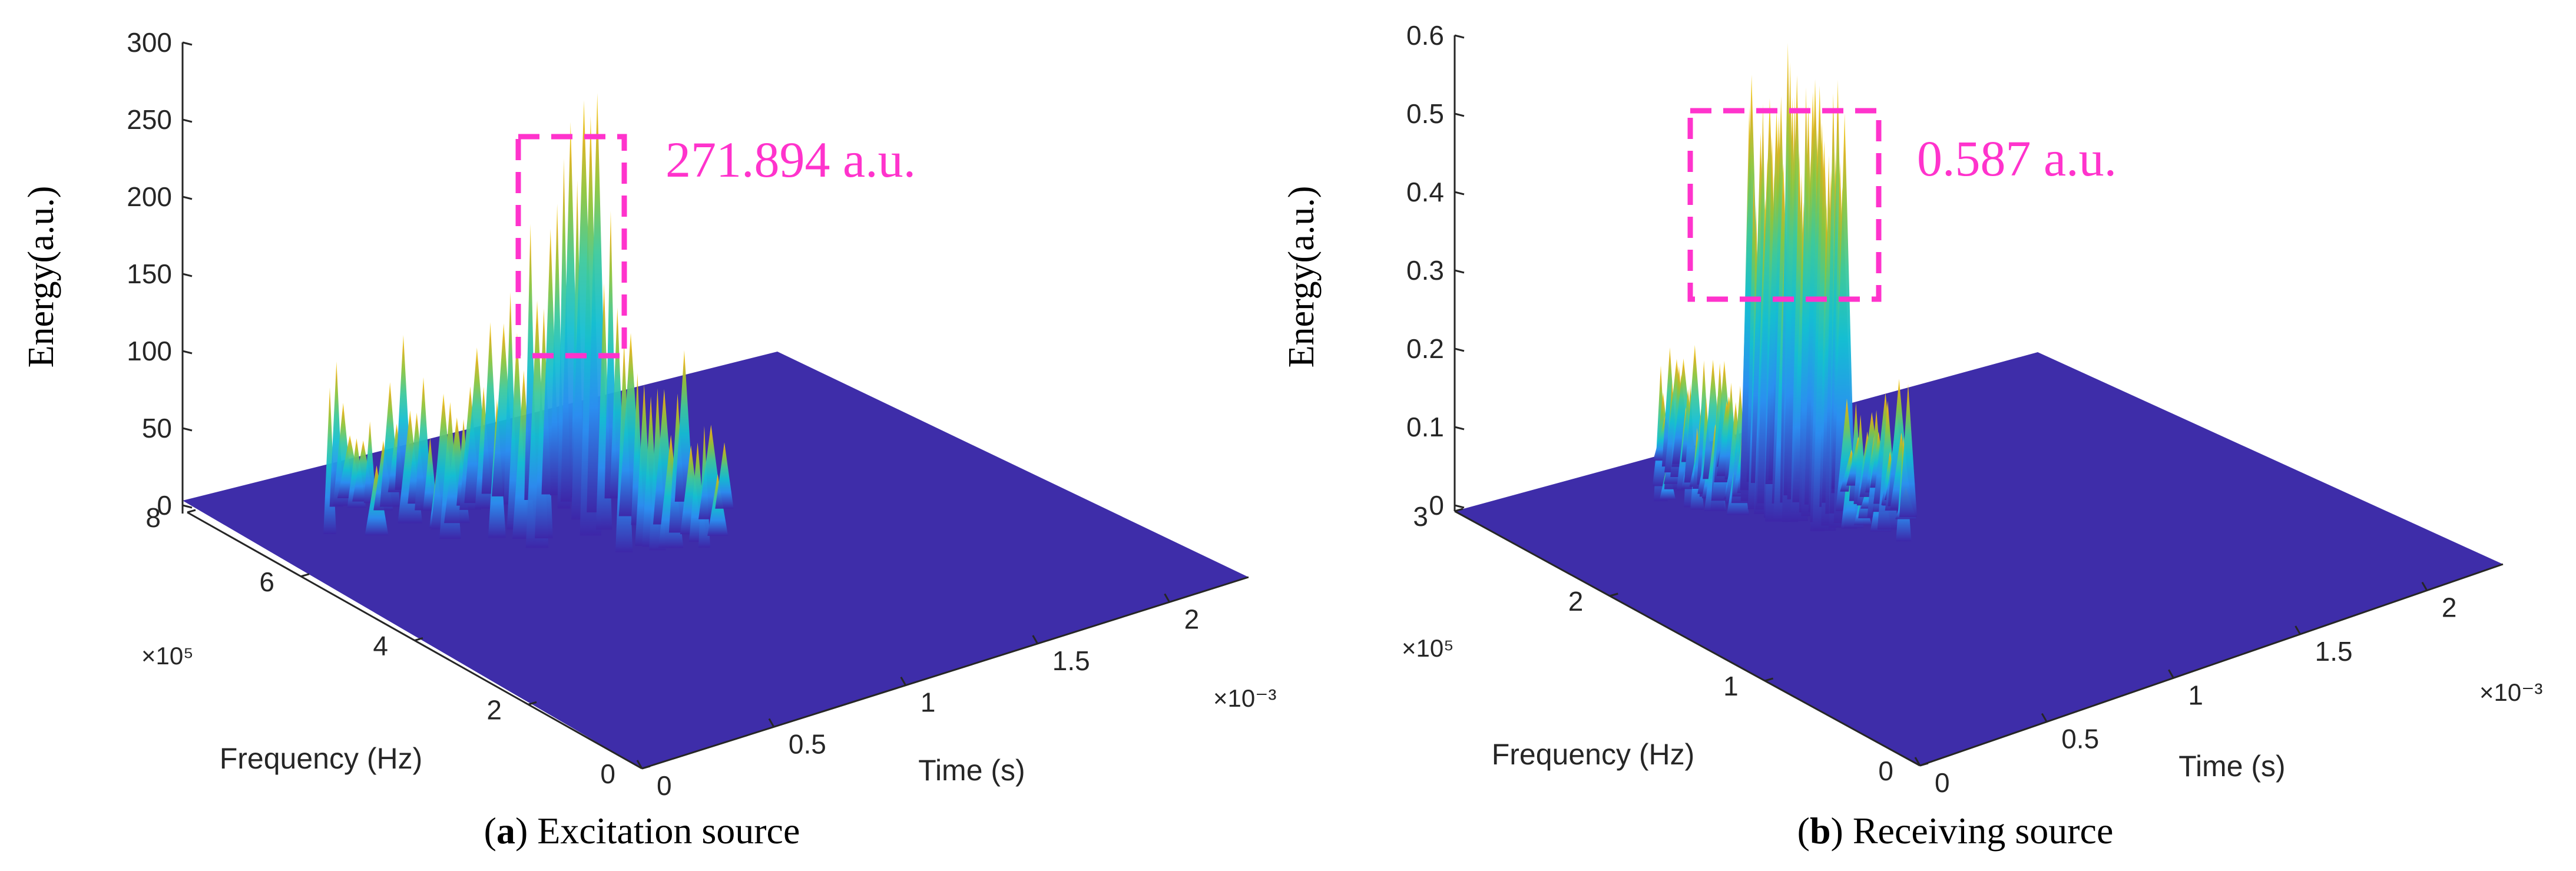 This screenshot has height=871, width=2576. Describe the element at coordinates (2185, 689) in the screenshot. I see `x-ticks-b: 0 0.5 1 1.5 2` at that location.